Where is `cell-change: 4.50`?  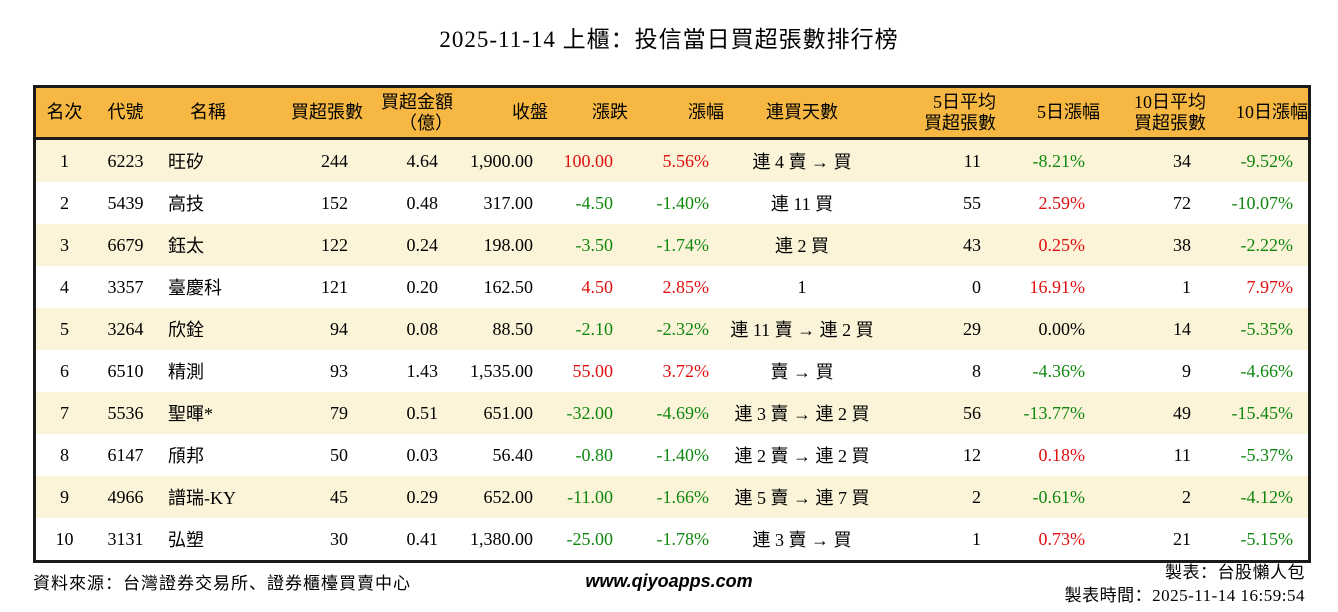 cell-change: 4.50 is located at coordinates (597, 286).